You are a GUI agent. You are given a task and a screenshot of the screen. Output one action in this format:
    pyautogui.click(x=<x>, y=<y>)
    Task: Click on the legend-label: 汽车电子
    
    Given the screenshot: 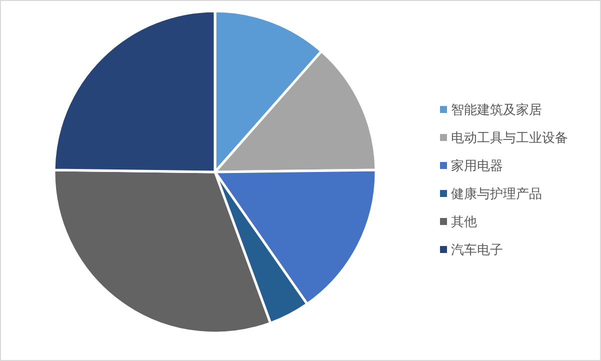 What is the action you would take?
    pyautogui.click(x=477, y=250)
    